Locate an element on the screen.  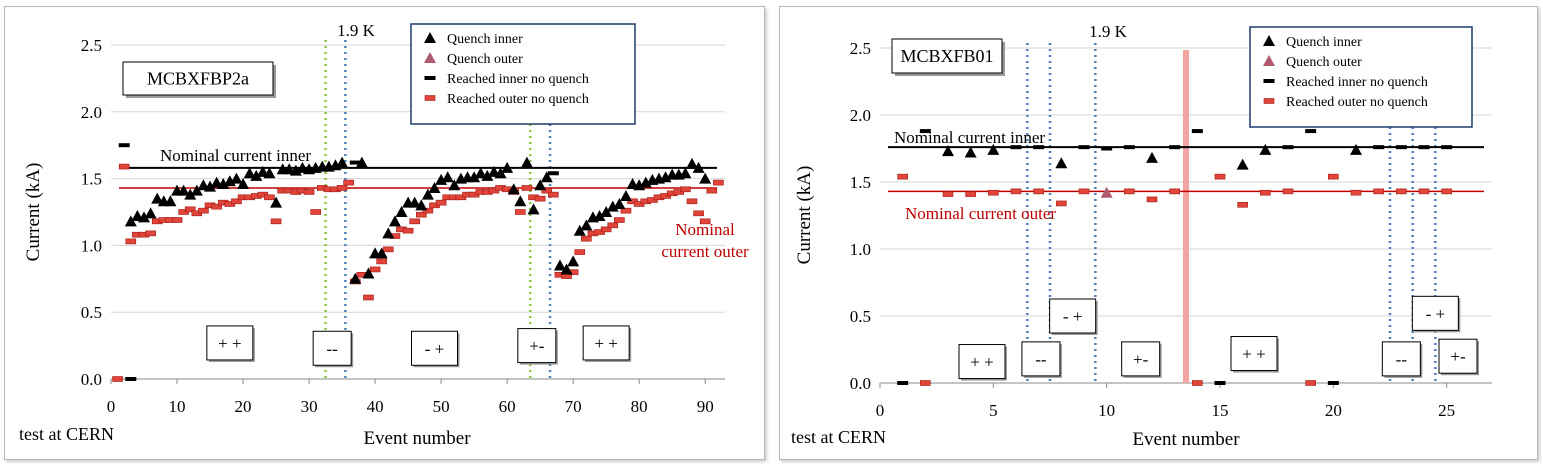
legend-box is located at coordinates (1361, 77).